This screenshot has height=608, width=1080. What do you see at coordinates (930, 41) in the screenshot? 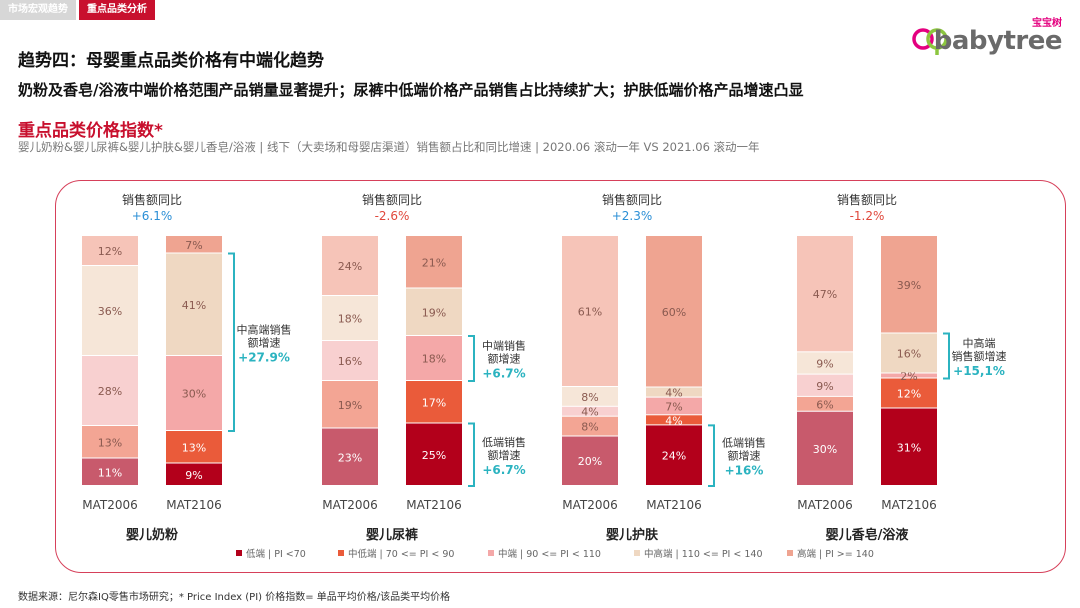
I see `logo-mark-icon` at bounding box center [930, 41].